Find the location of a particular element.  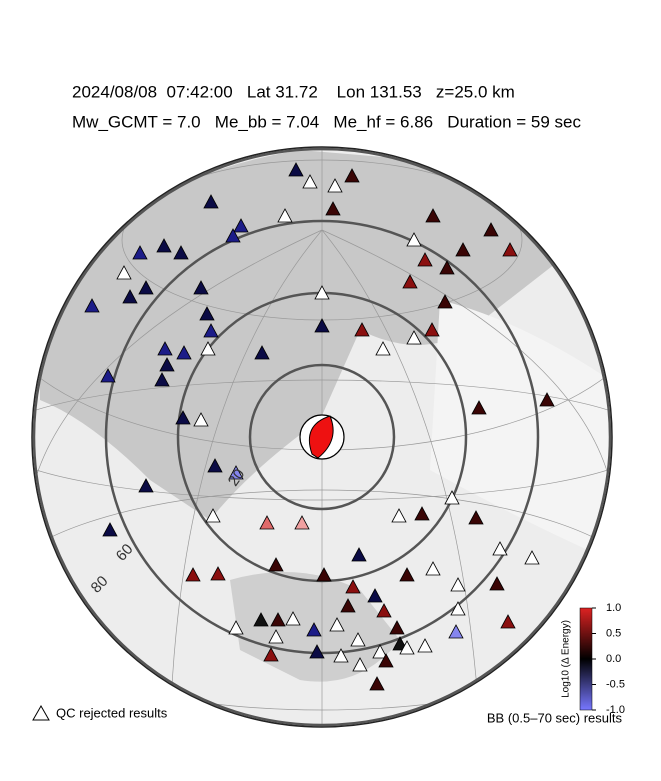

distance-ring is located at coordinates (322, 437).